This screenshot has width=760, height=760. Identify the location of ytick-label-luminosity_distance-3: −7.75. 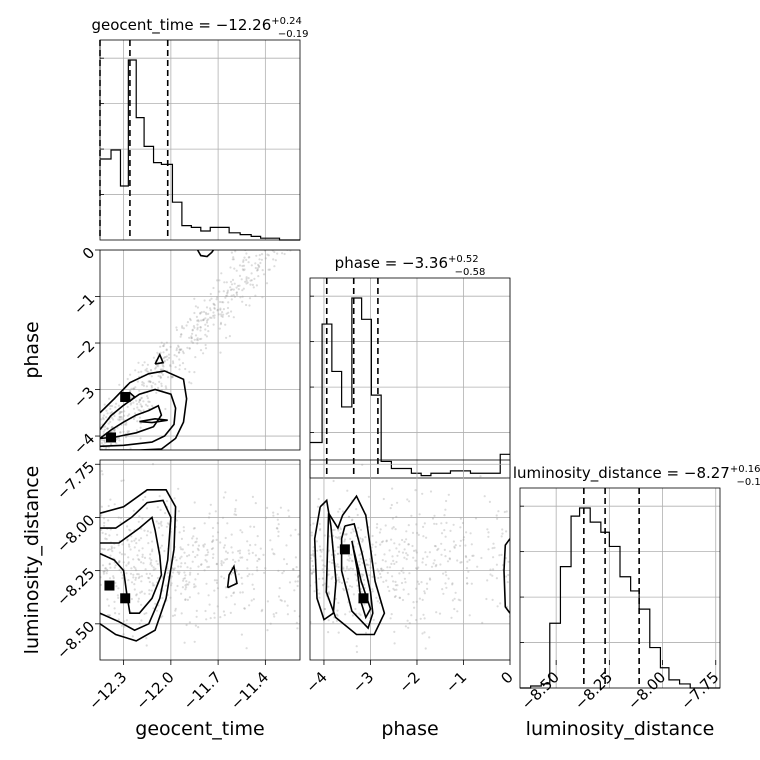
(75, 480).